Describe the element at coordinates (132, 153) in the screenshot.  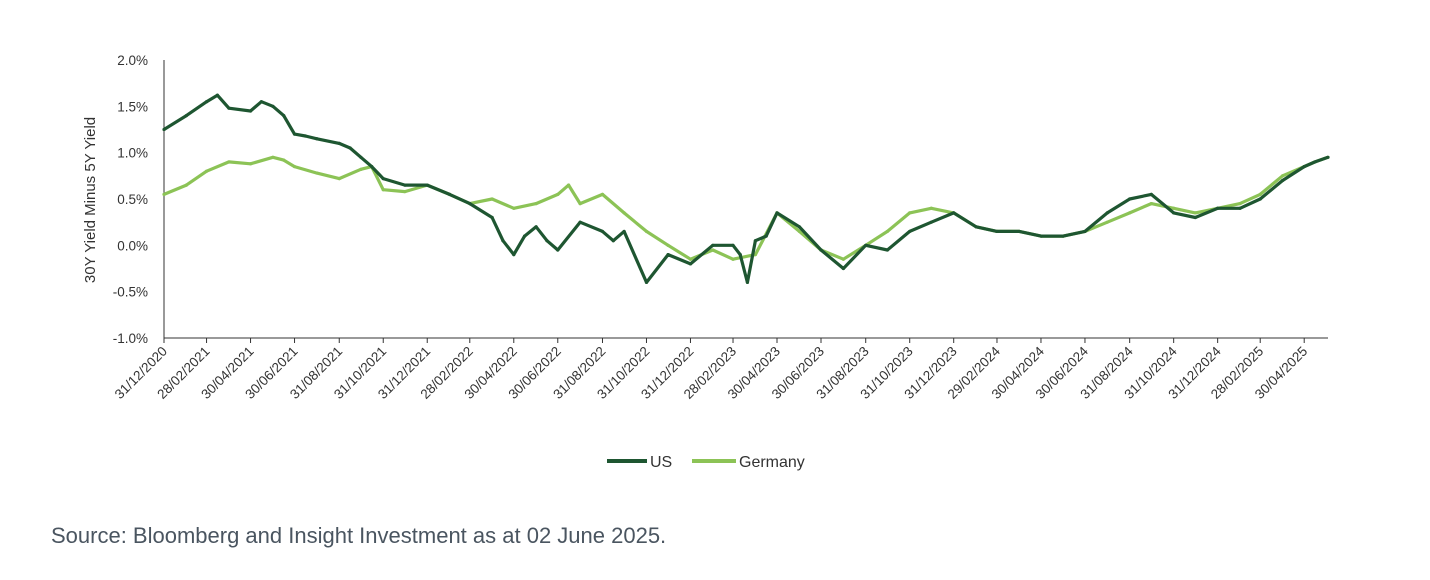
I see `y-tick-label: 1.0%` at that location.